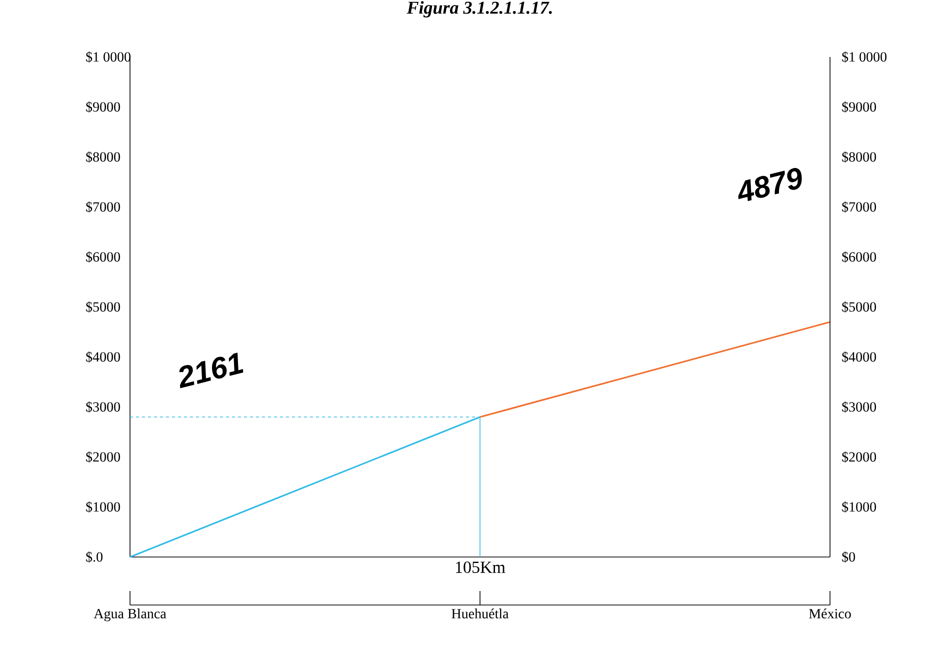 The width and height of the screenshot is (925, 660). I want to click on y2-tick-label: $9000, so click(859, 107).